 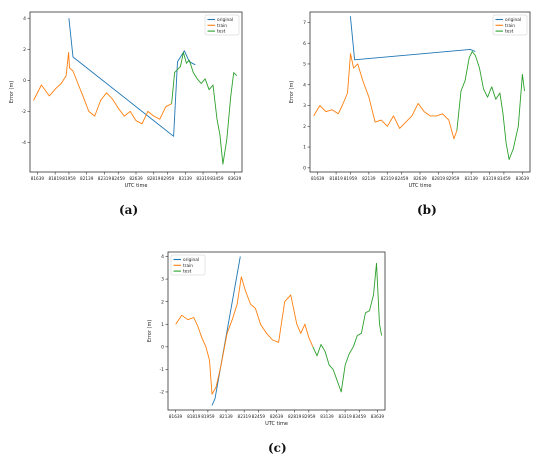 What do you see at coordinates (162, 370) in the screenshot?
I see `y-tick-label: -1` at bounding box center [162, 370].